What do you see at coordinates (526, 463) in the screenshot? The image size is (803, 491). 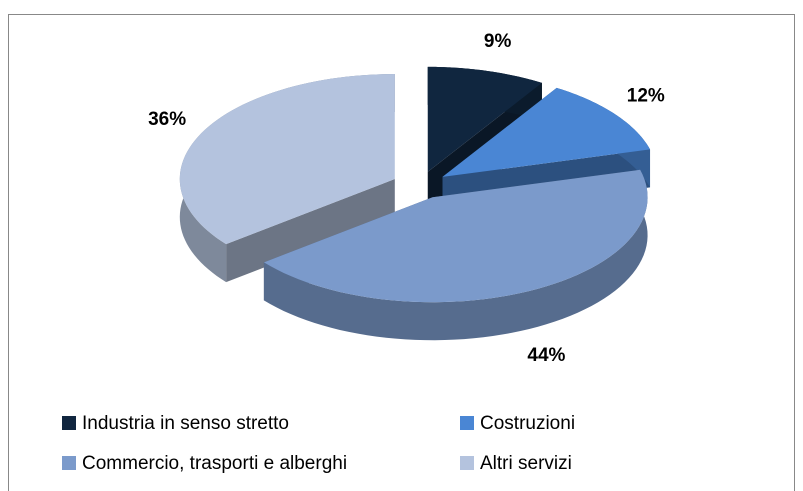 I see `legend-label: Altri servizi` at bounding box center [526, 463].